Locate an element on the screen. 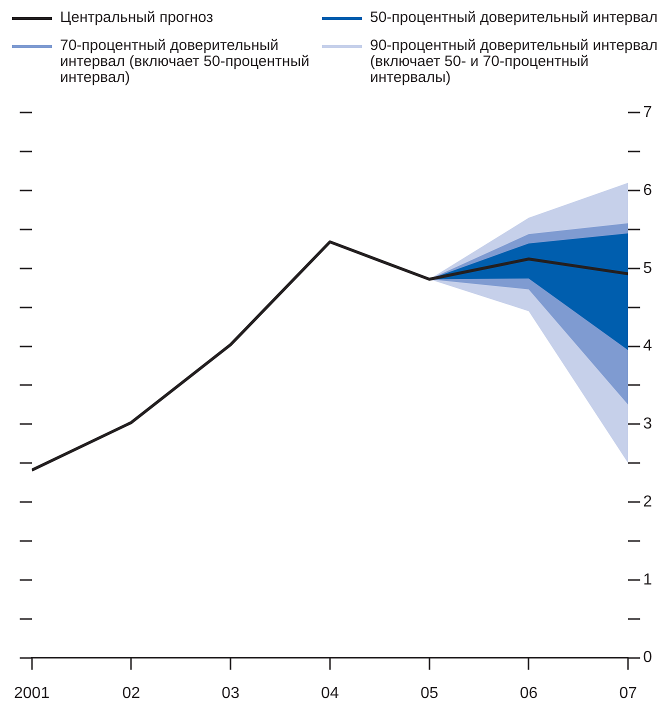 This screenshot has height=717, width=665. x-tick-label: 03 is located at coordinates (231, 693).